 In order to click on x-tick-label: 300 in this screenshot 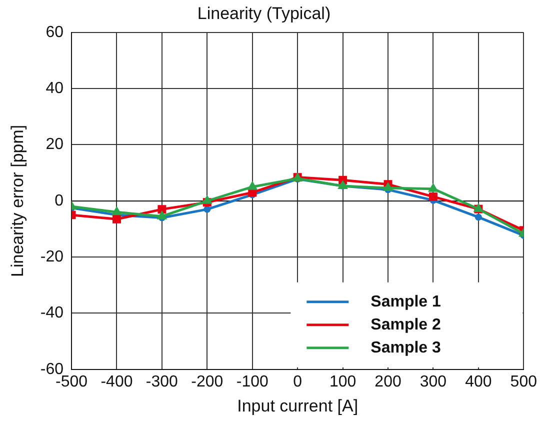, I will do `click(433, 381)`.